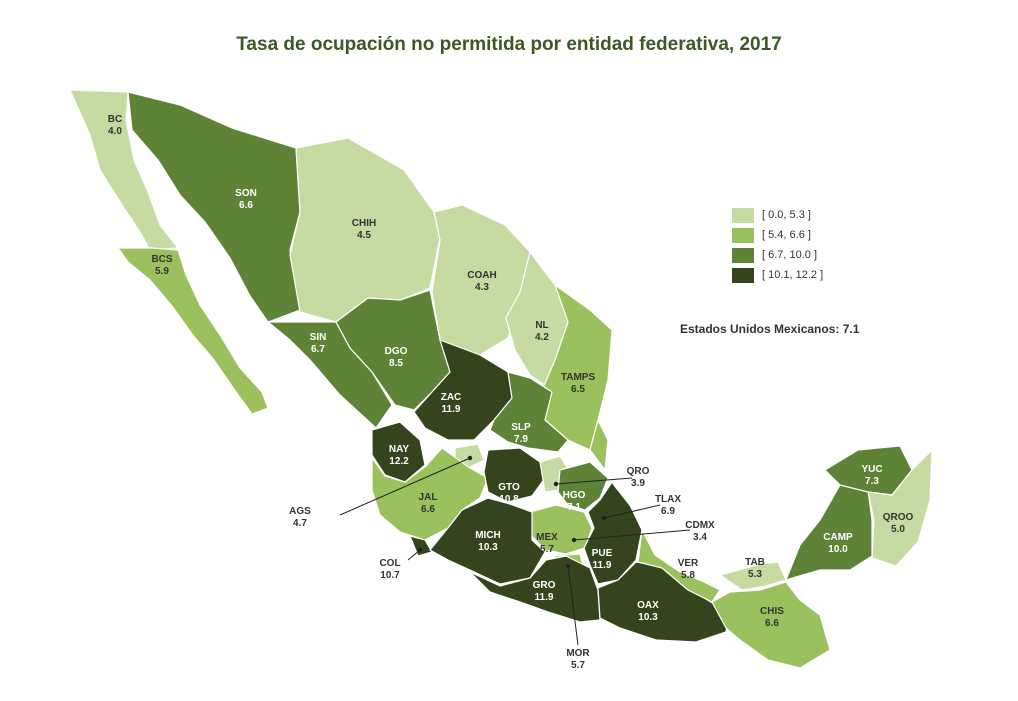  I want to click on state-label: QROO, so click(898, 517).